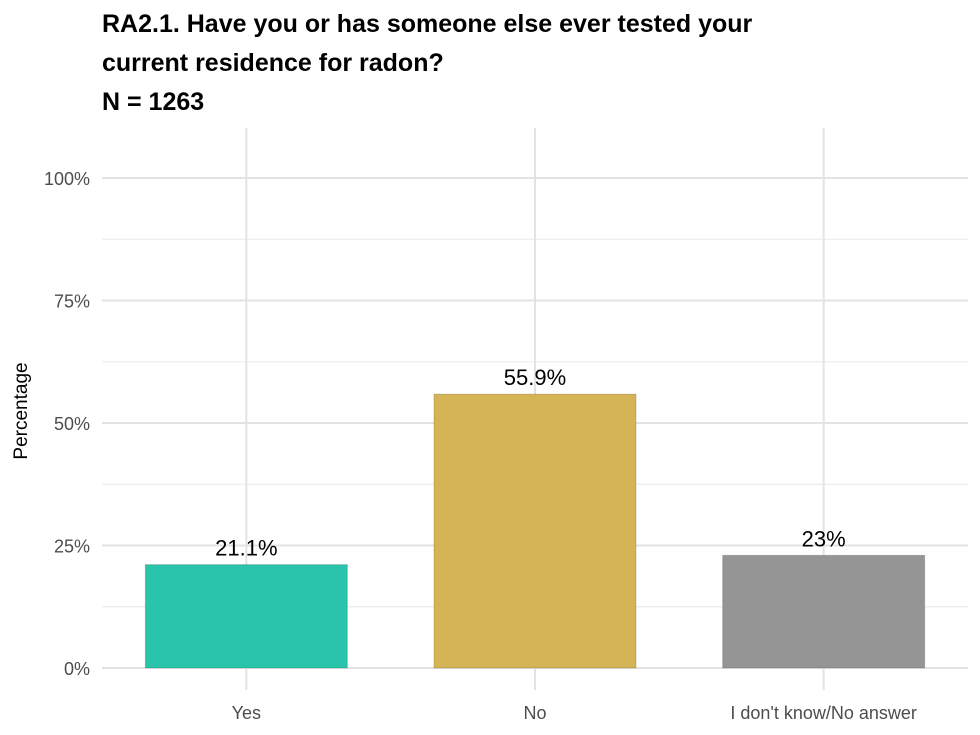  What do you see at coordinates (273, 63) in the screenshot?
I see `title-line-2: current residence for radon?` at bounding box center [273, 63].